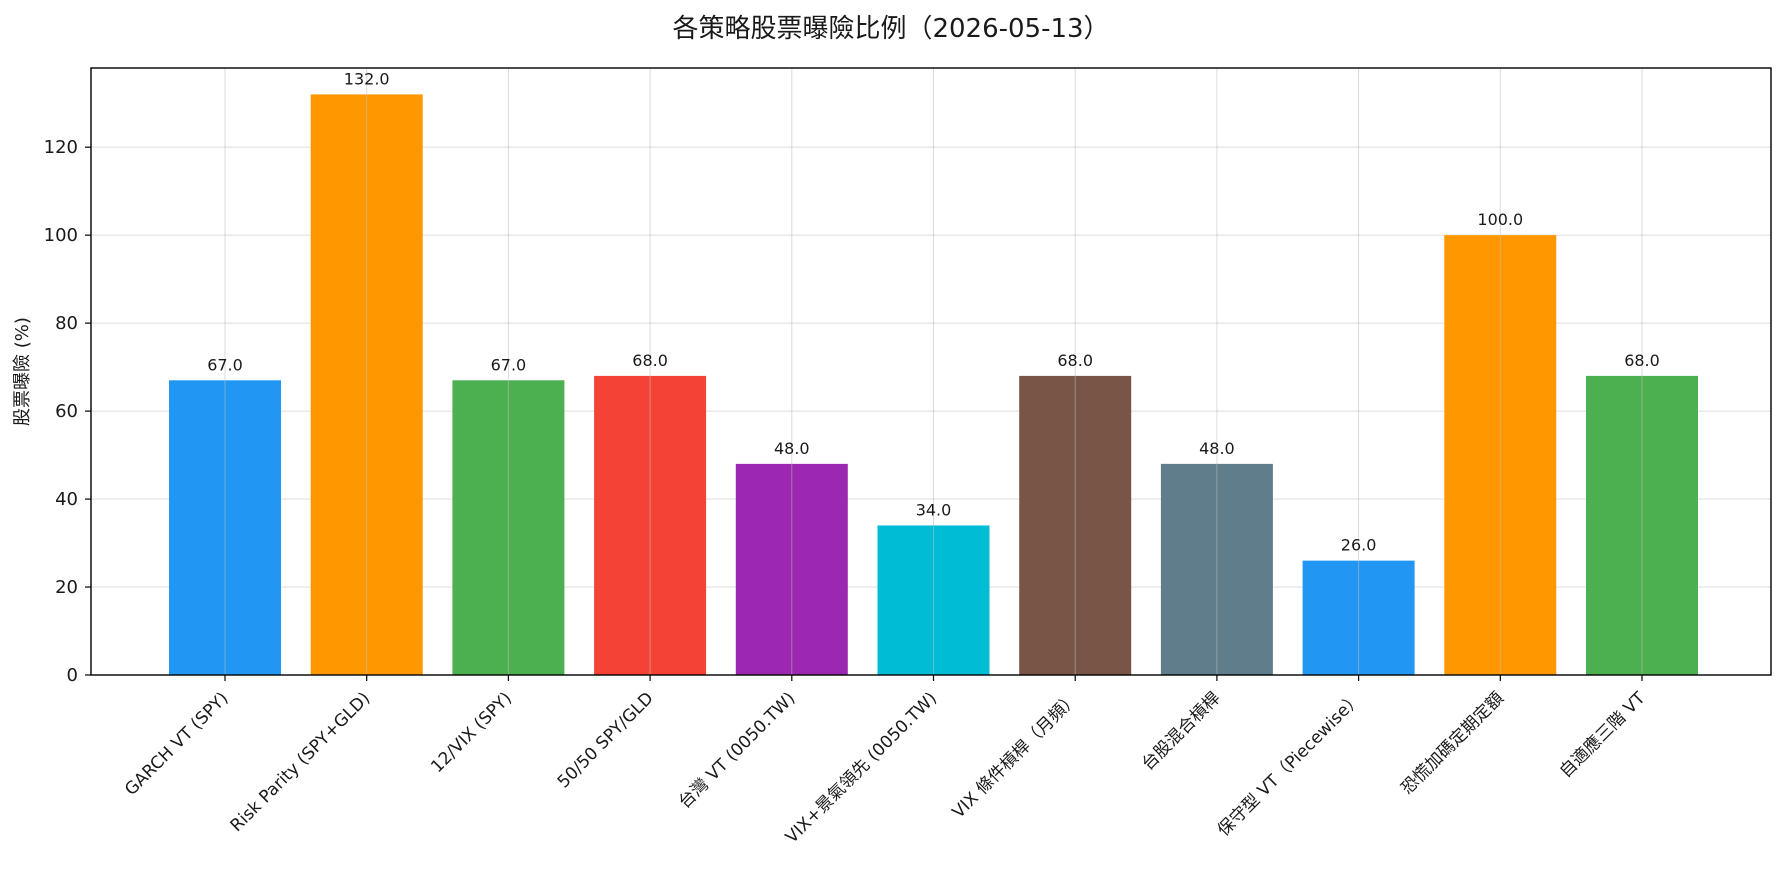  Describe the element at coordinates (891, 29) in the screenshot. I see `chart-title: 各策略股票曝險比例（2026-05-13）` at that location.